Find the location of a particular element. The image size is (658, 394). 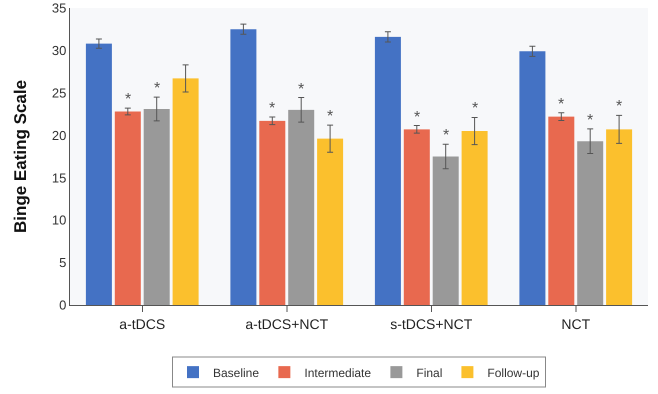

x-tick-label: NCT is located at coordinates (576, 324).